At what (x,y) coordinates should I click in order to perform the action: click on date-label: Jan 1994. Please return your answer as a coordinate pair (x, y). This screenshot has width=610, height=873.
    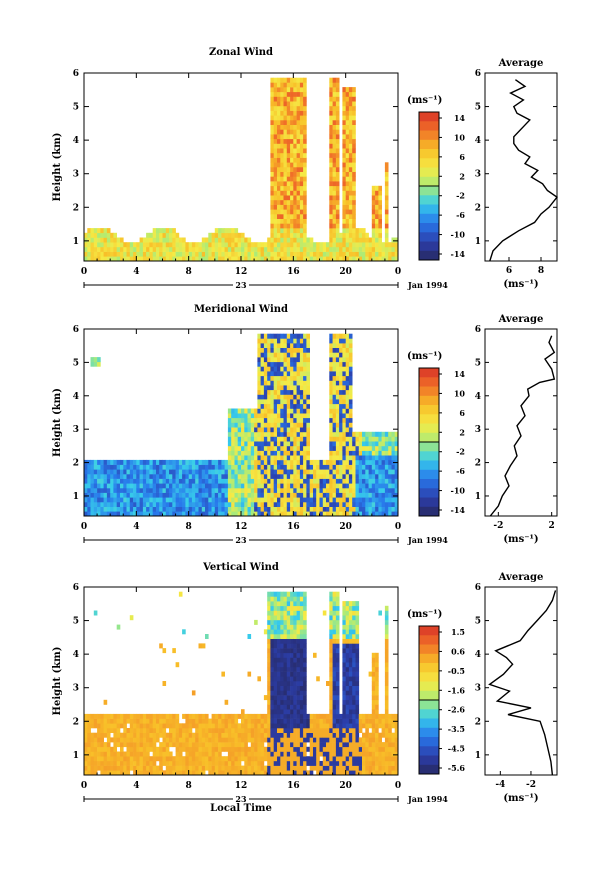
    Looking at the image, I should click on (427, 540).